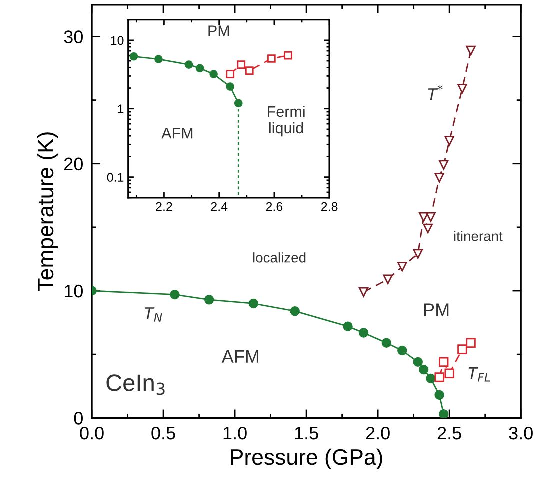 This screenshot has width=535, height=496. Describe the element at coordinates (121, 109) in the screenshot. I see `y-tick-label: 1` at that location.